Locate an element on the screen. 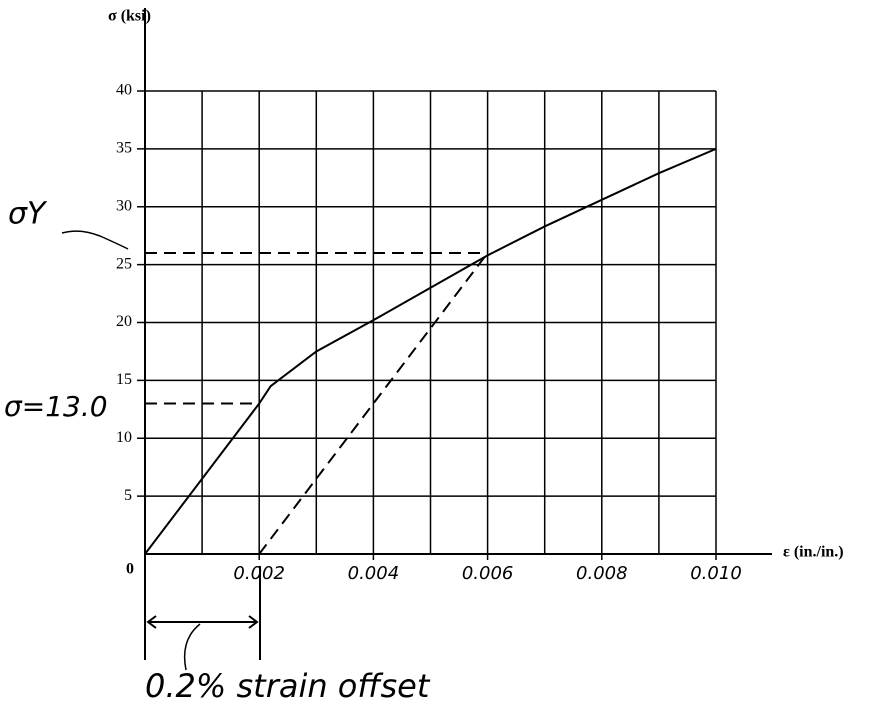  dashed-line is located at coordinates (373, 403).